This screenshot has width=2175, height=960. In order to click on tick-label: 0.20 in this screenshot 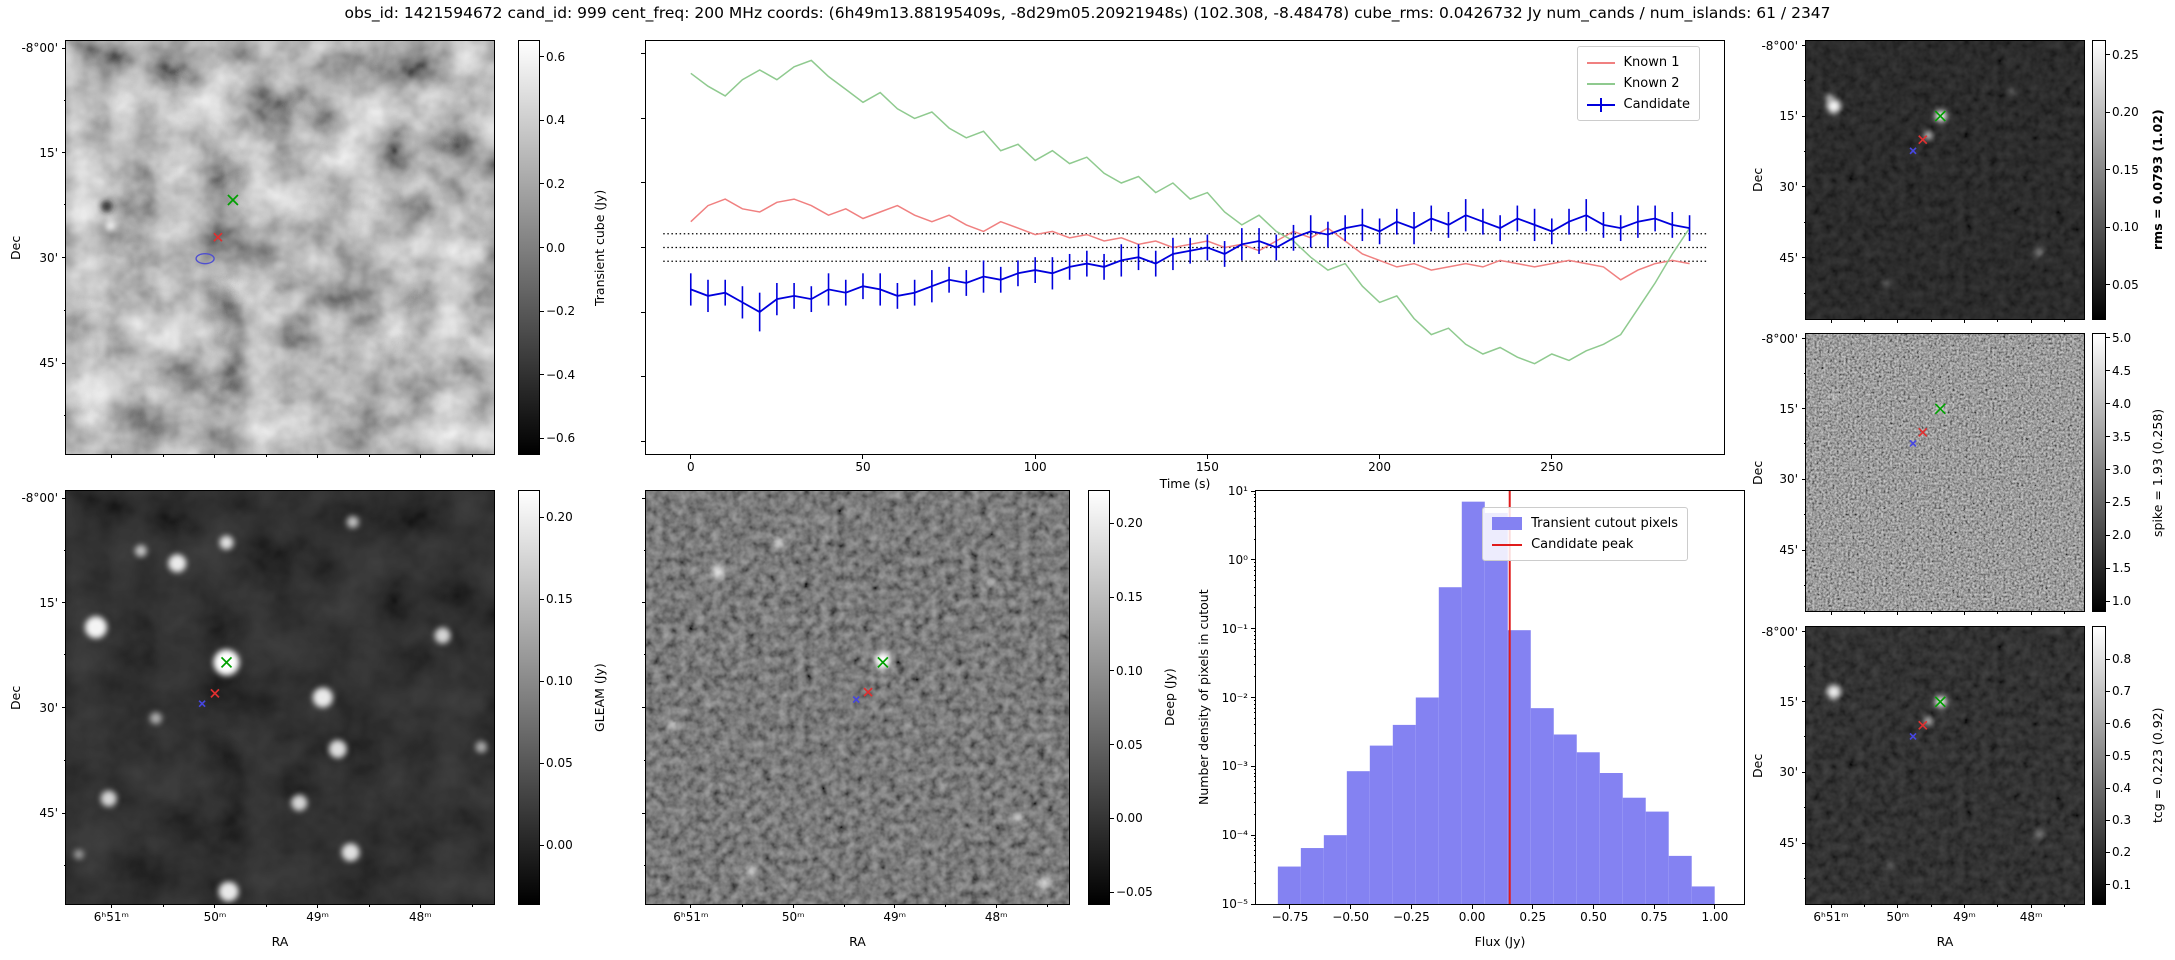, I will do `click(559, 517)`.